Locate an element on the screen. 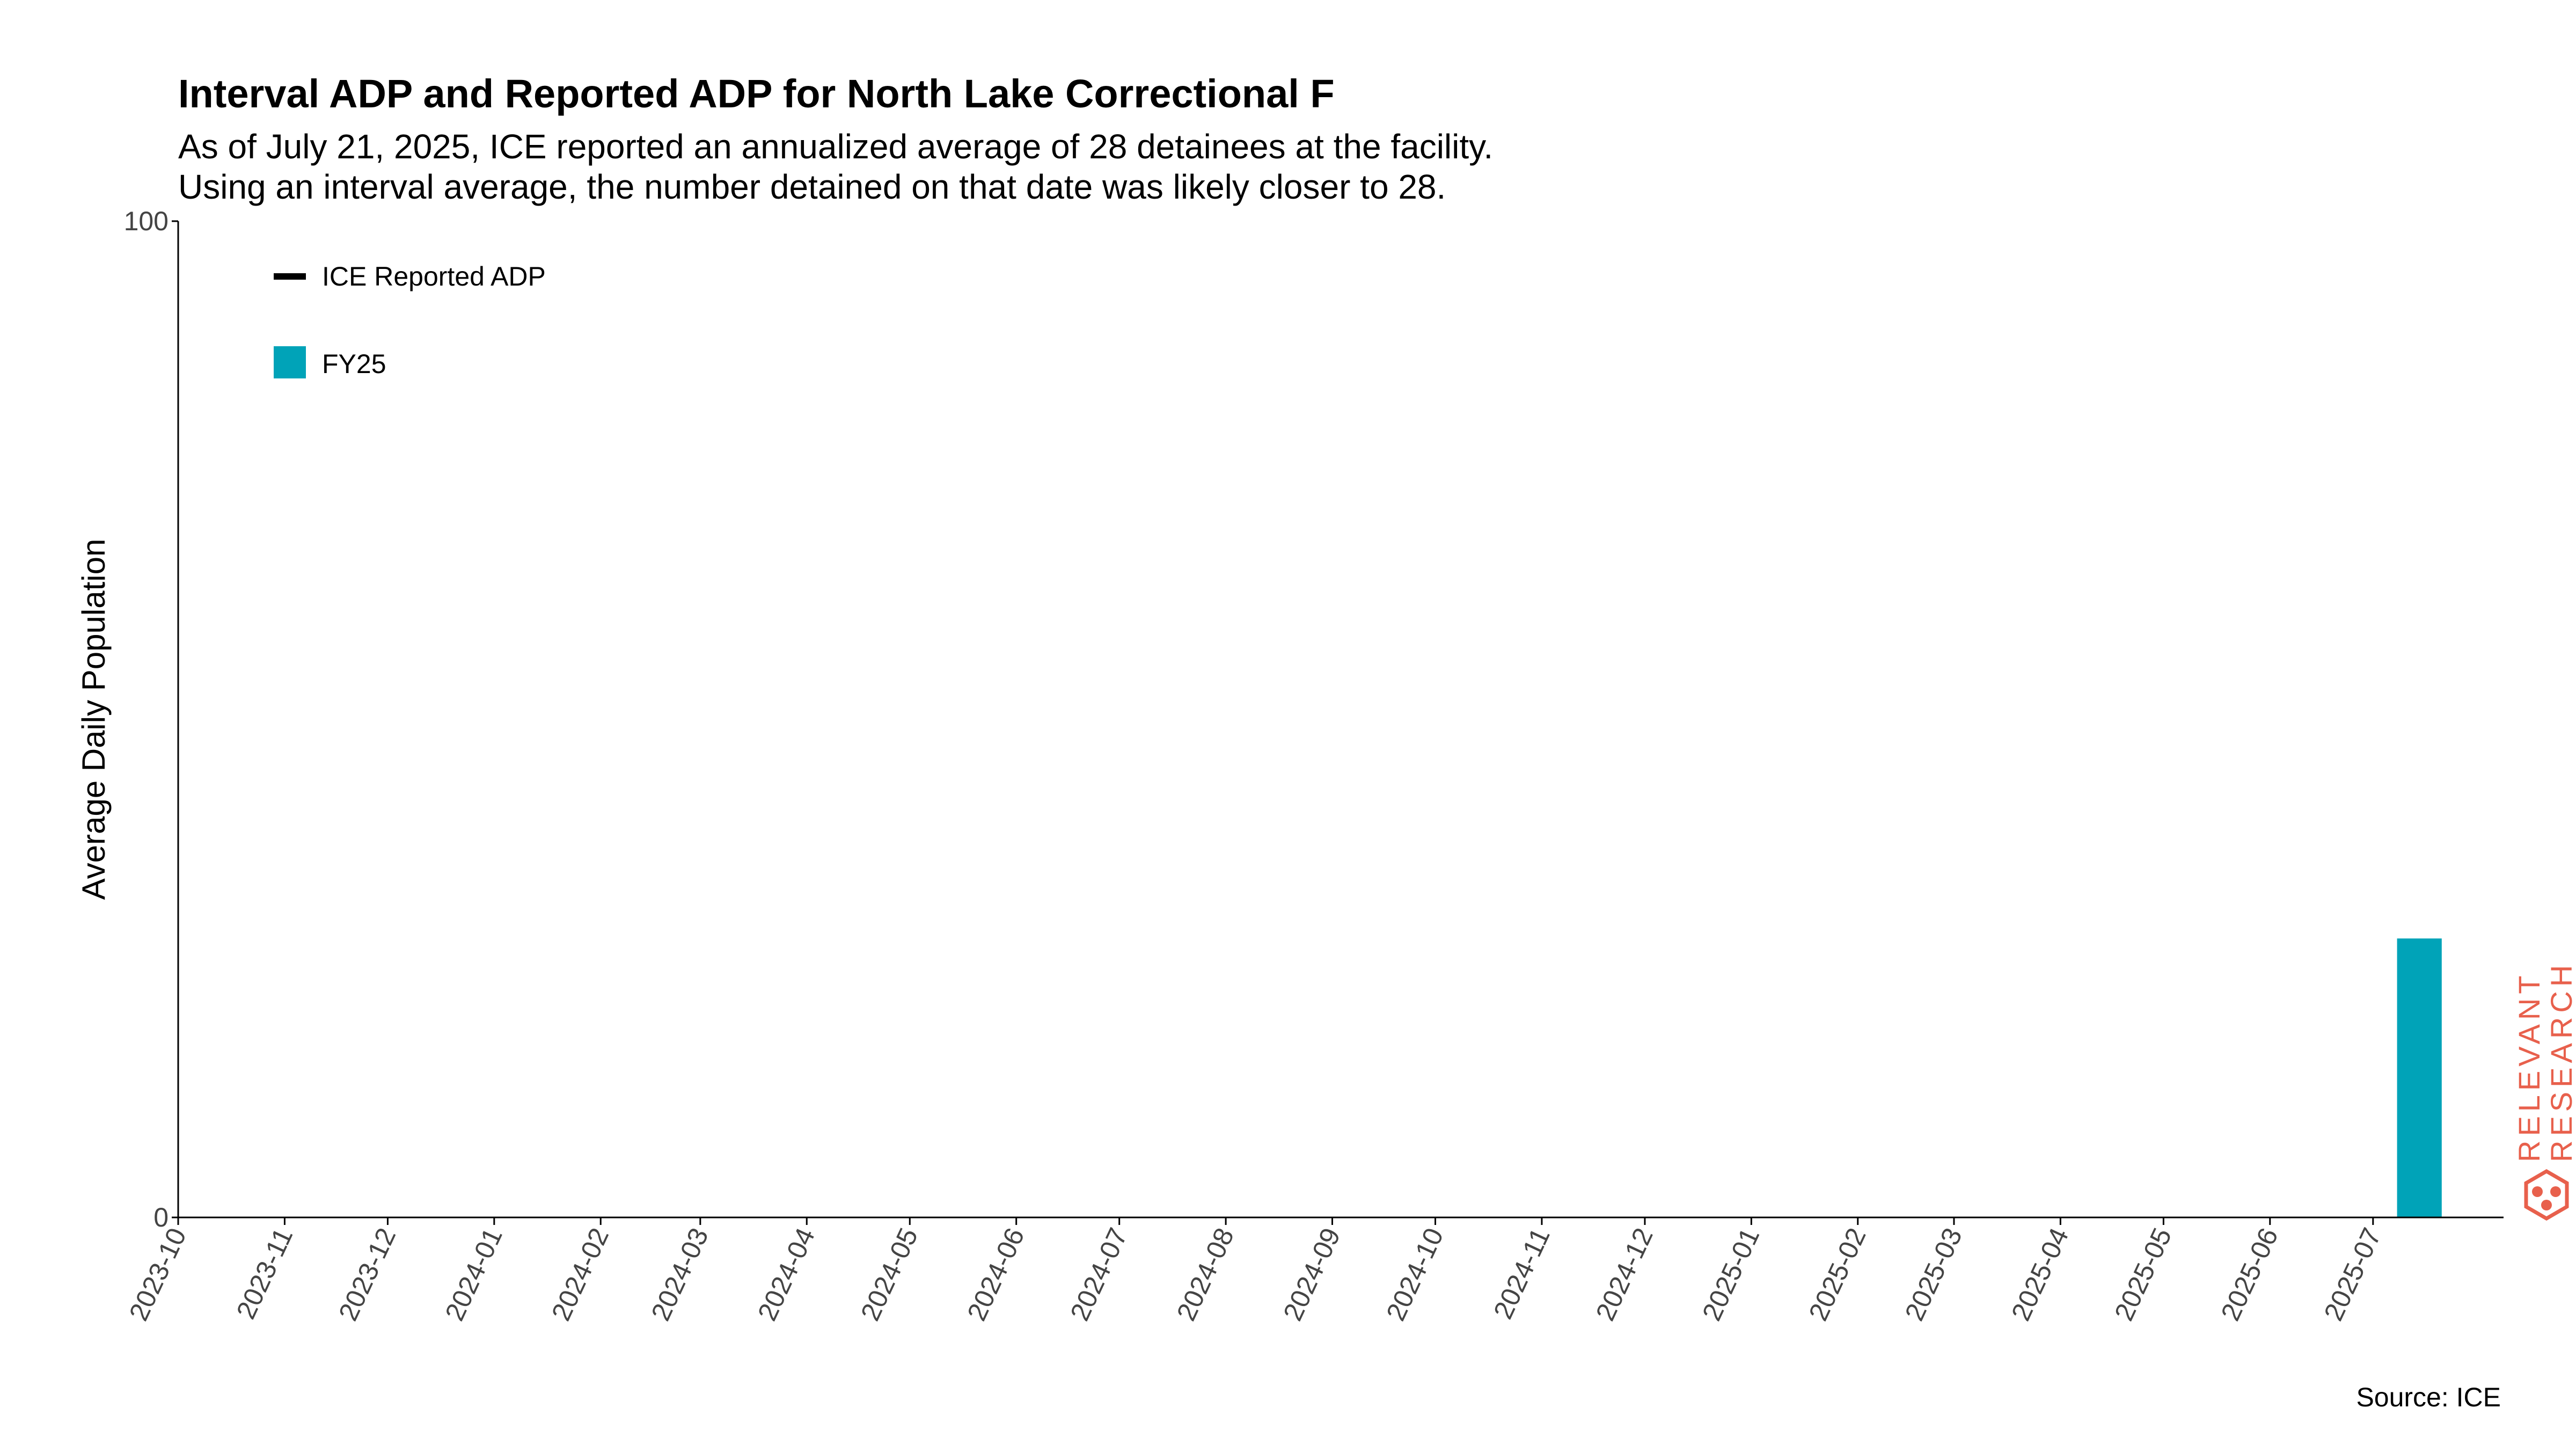 Image resolution: width=2576 pixels, height=1452 pixels. x-tick-label-18: 2025-04 is located at coordinates (2040, 1274).